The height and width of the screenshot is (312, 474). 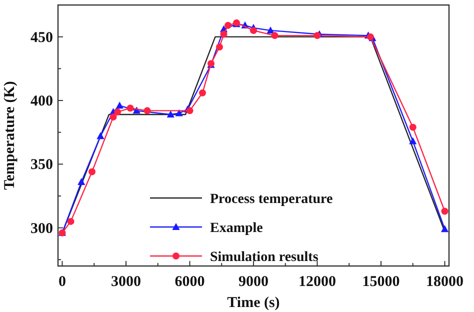 What do you see at coordinates (253, 282) in the screenshot?
I see `x-tick-label: 9000` at bounding box center [253, 282].